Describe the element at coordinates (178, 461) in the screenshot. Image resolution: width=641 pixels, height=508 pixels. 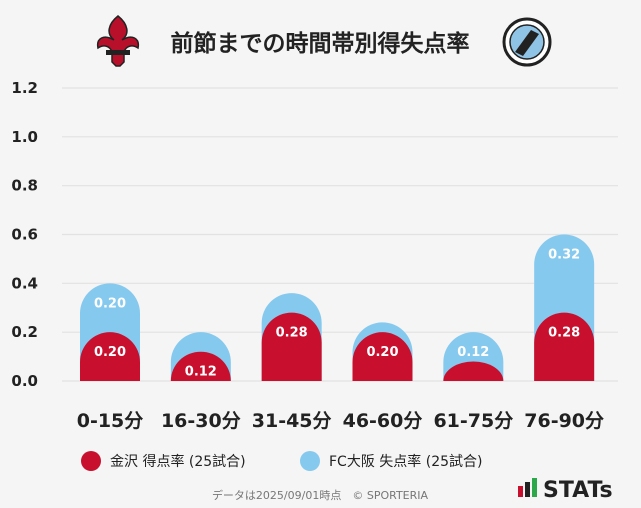
I see `legend-label-kanazawa: 金沢 得点率 (25試合)` at that location.